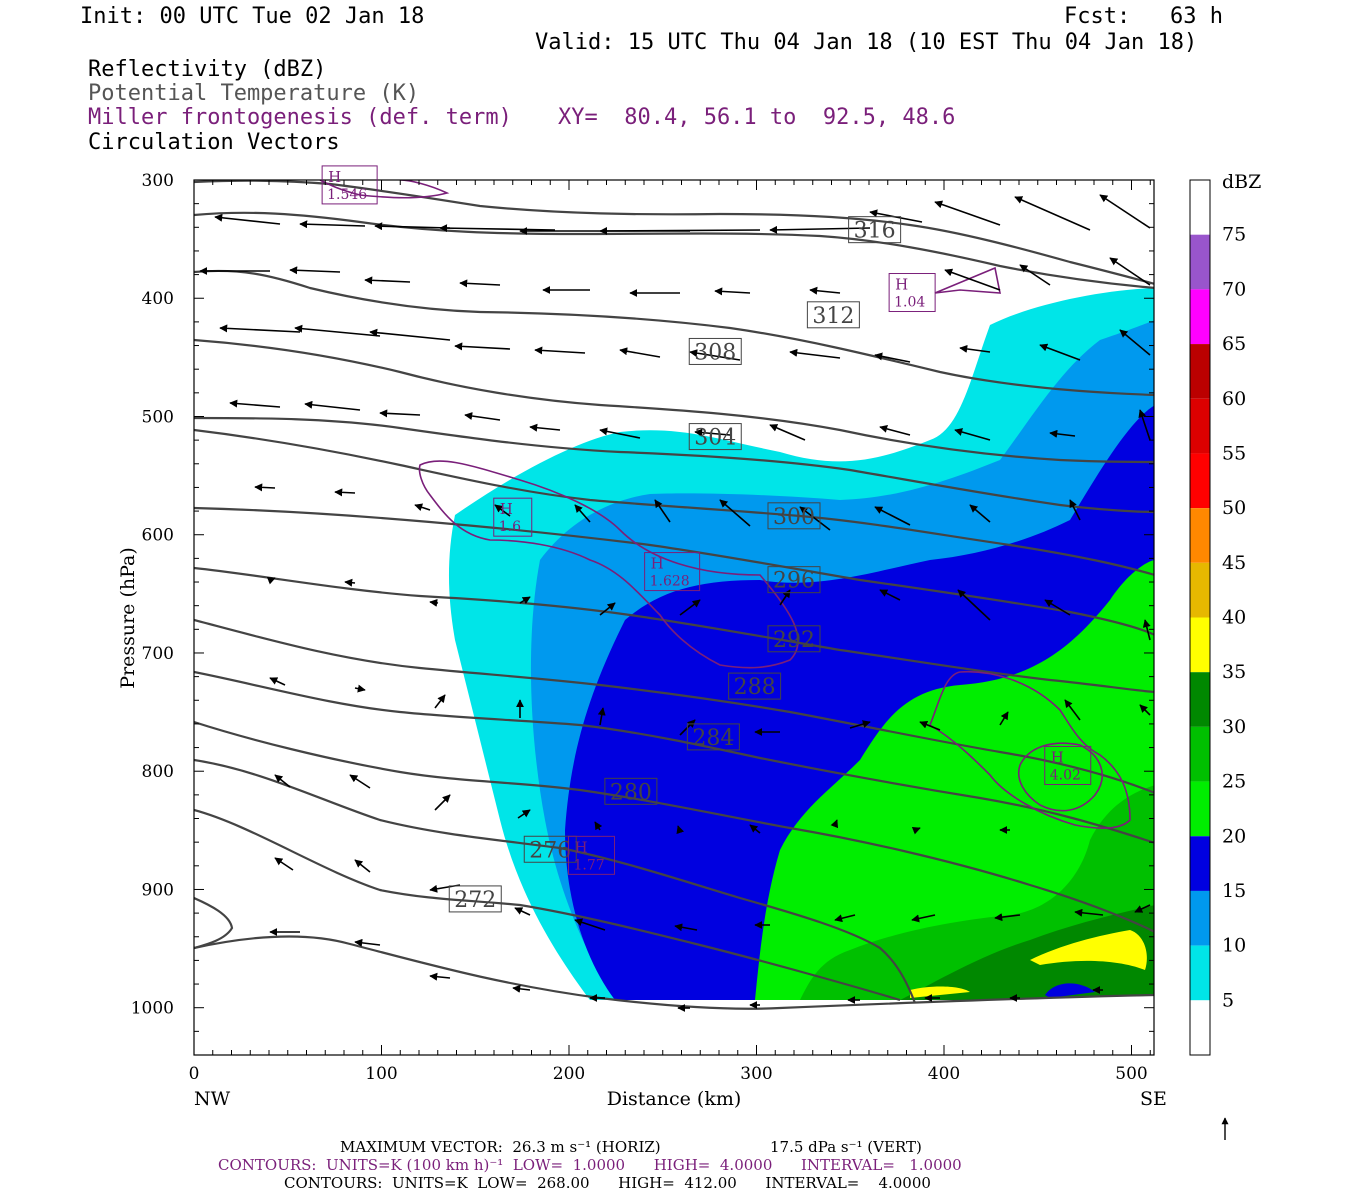 Image resolution: width=1350 pixels, height=1200 pixels. I want to click on theta-contour-label: 316, so click(875, 230).